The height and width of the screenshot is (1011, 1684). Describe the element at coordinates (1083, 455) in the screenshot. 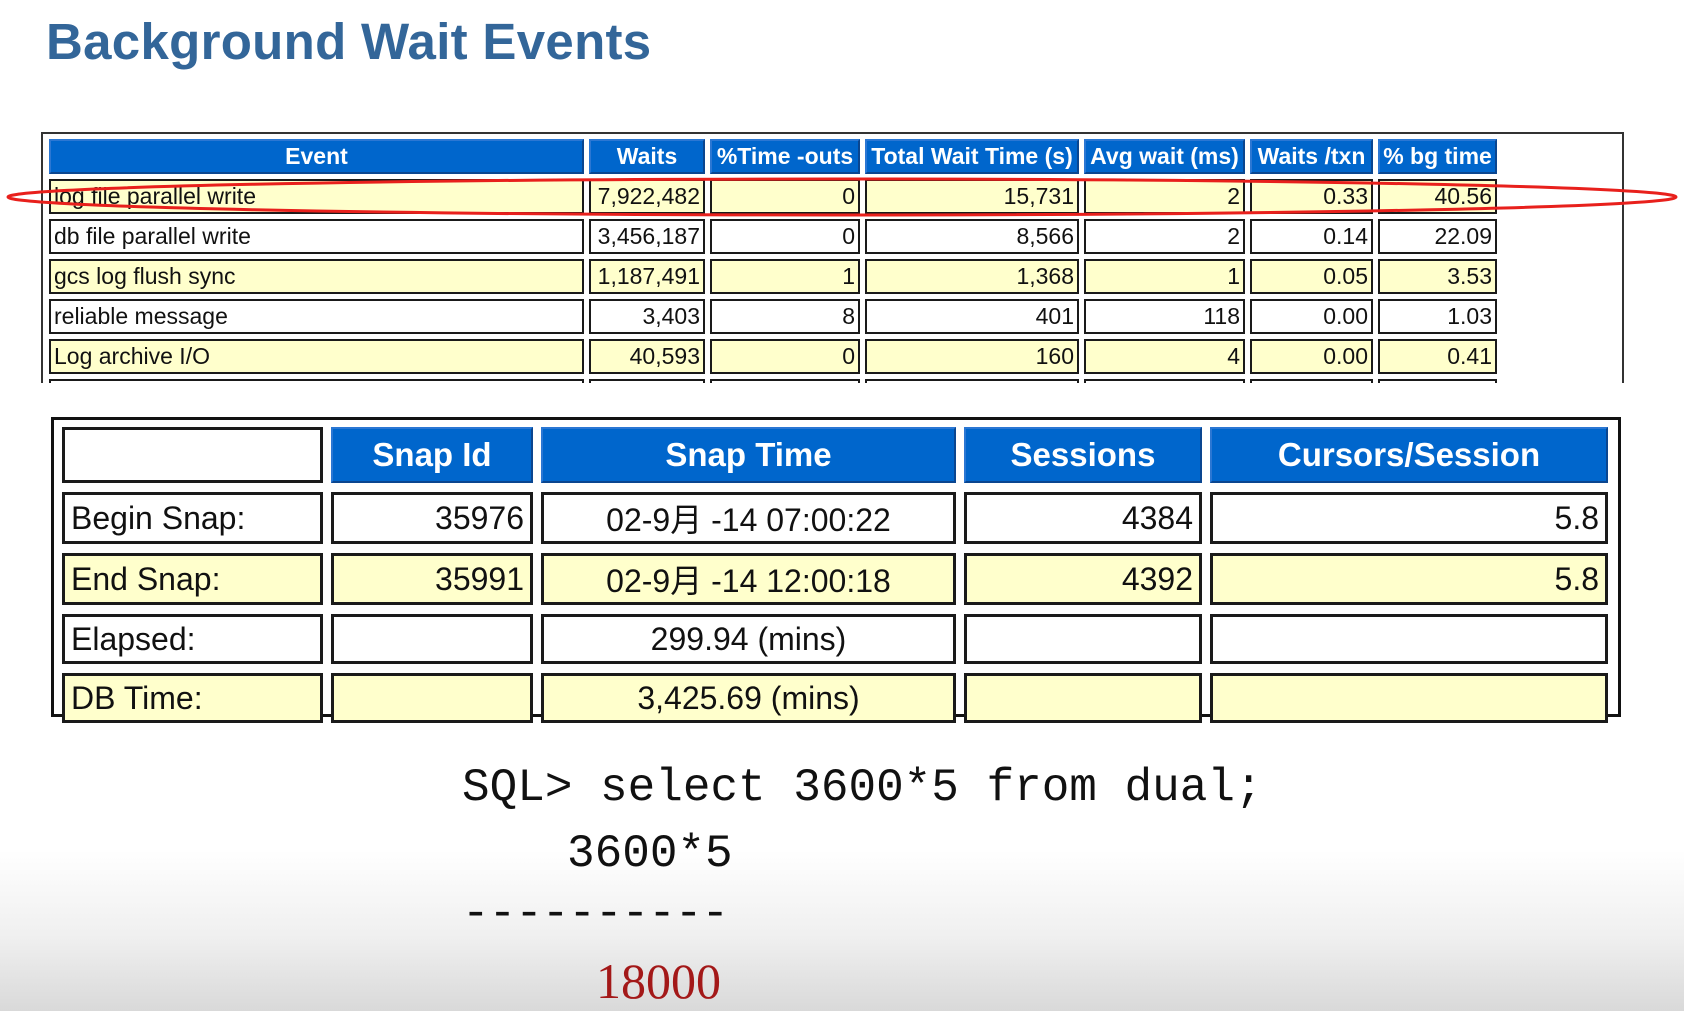

I see `col-header-sessions: Sessions` at that location.